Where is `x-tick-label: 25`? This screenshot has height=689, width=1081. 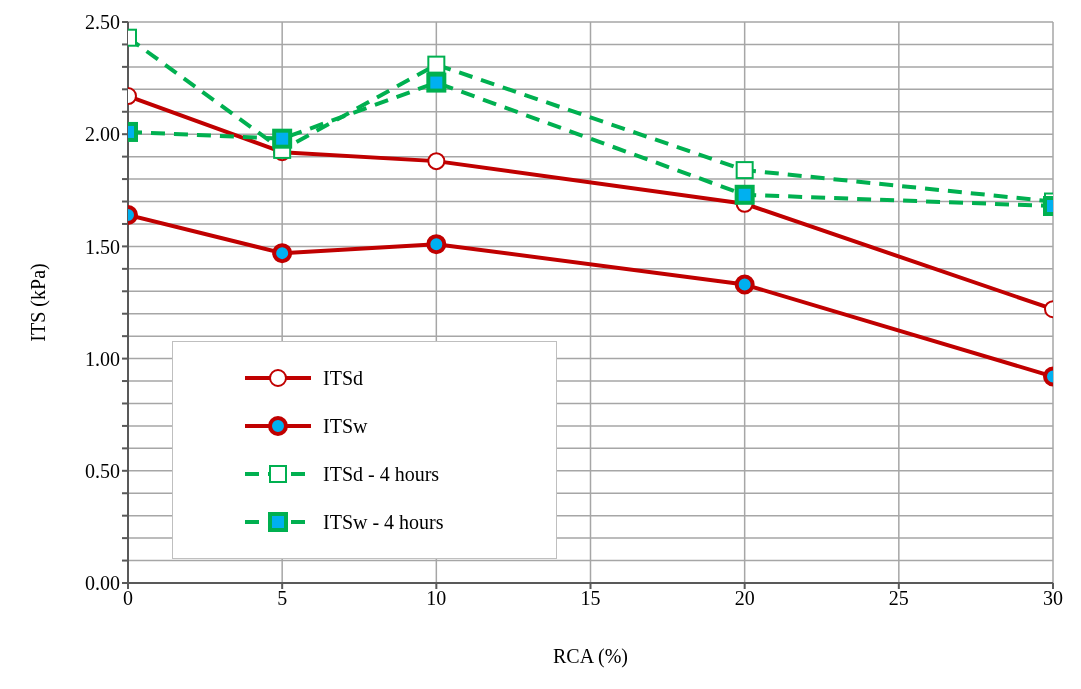 x-tick-label: 25 is located at coordinates (898, 598).